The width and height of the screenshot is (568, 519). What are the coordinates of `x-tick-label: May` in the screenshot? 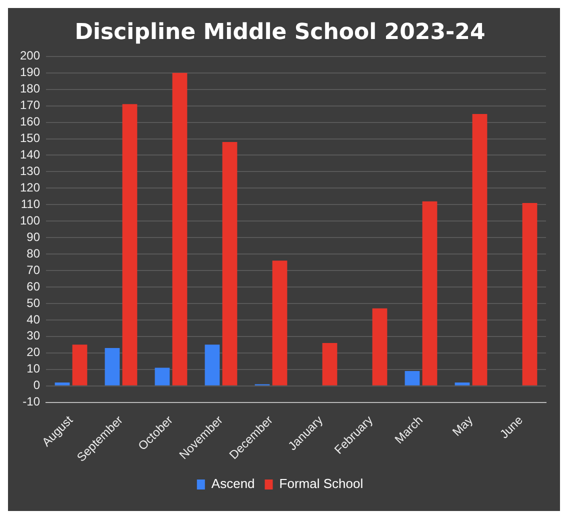 It's located at (463, 425).